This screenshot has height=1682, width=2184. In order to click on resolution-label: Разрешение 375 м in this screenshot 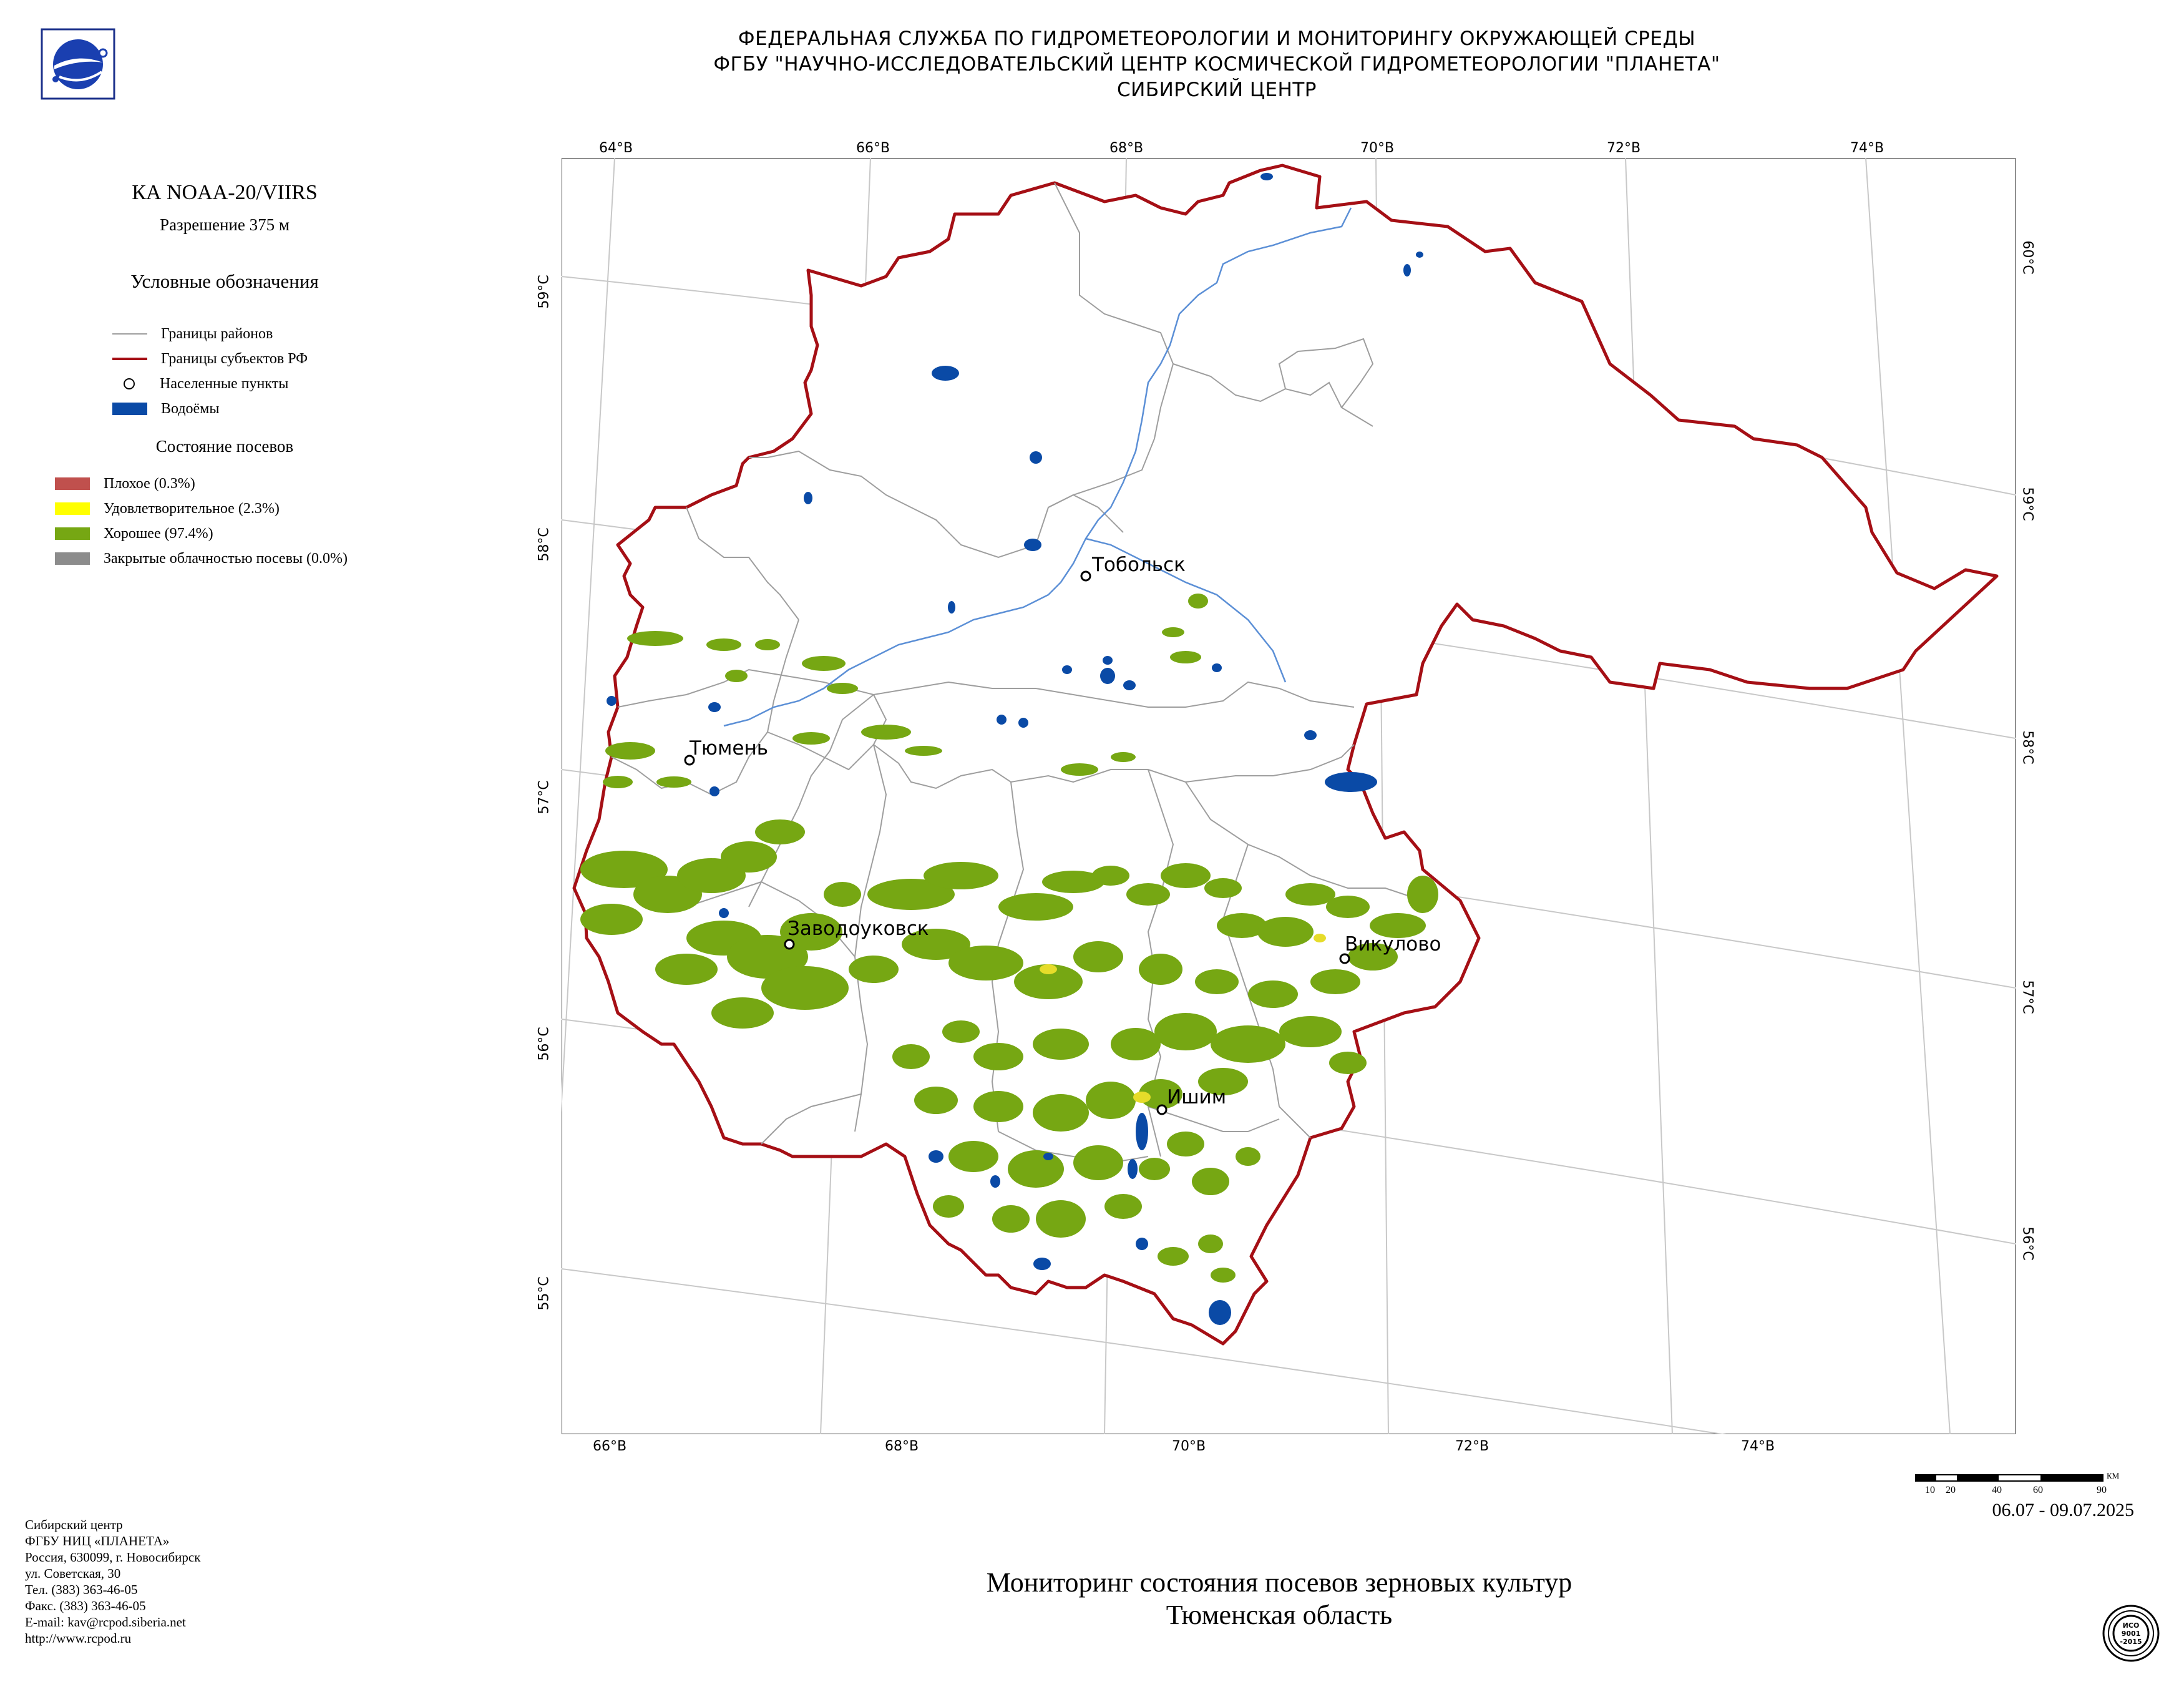, I will do `click(225, 224)`.